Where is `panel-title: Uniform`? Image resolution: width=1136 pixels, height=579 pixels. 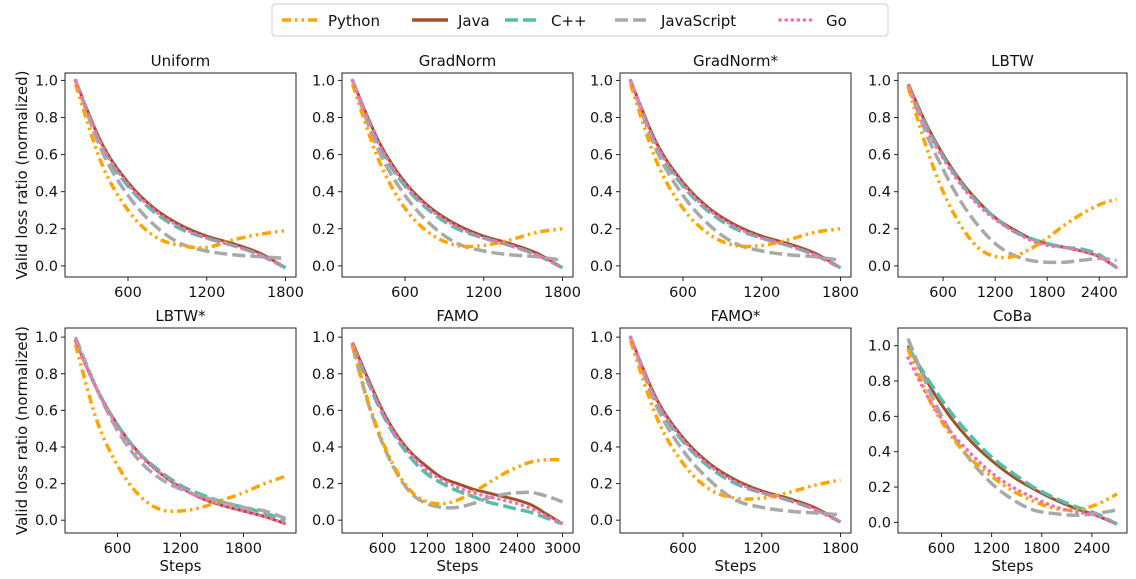 panel-title: Uniform is located at coordinates (181, 61).